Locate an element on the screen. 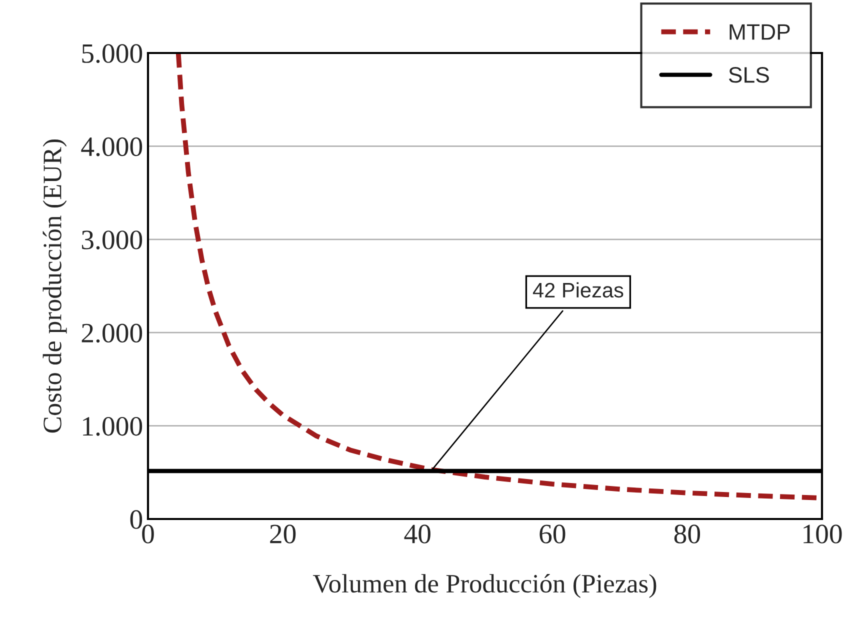 This screenshot has width=862, height=619. x-tick-label: 40 is located at coordinates (417, 534).